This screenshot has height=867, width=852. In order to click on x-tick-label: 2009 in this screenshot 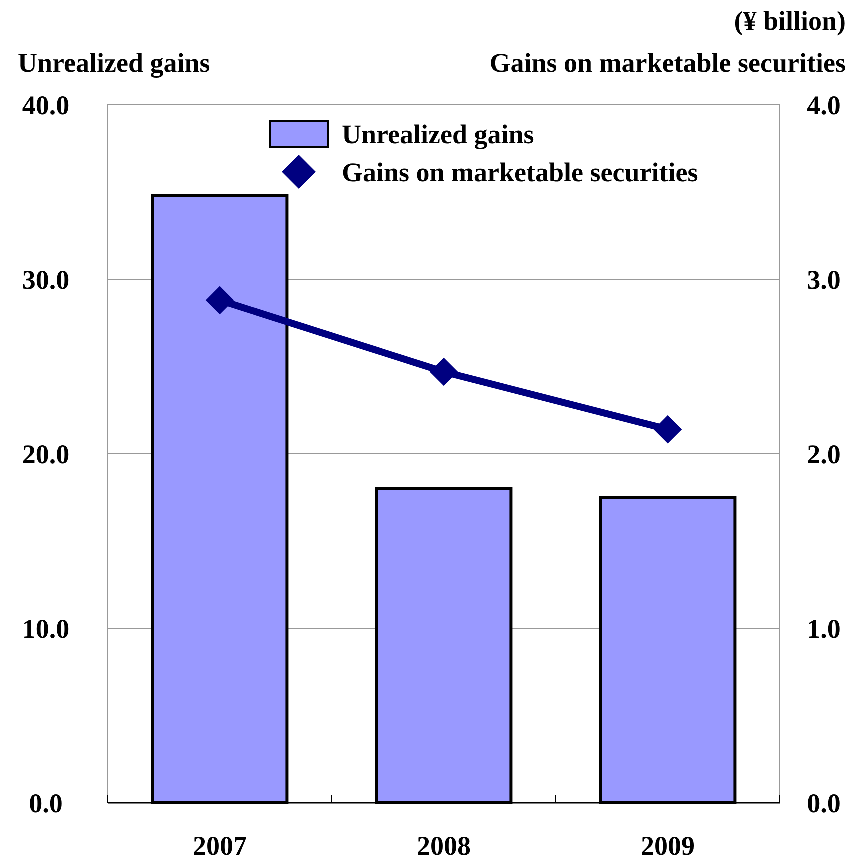, I will do `click(668, 846)`.